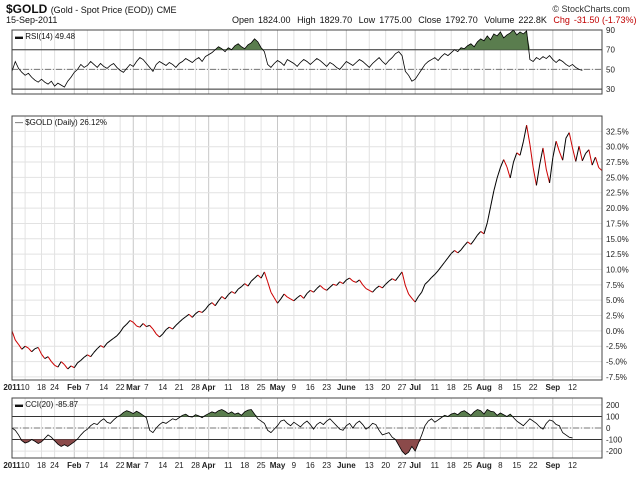 The height and width of the screenshot is (503, 640). Describe the element at coordinates (616, 346) in the screenshot. I see `price-y-tick-label: -2.5%` at that location.